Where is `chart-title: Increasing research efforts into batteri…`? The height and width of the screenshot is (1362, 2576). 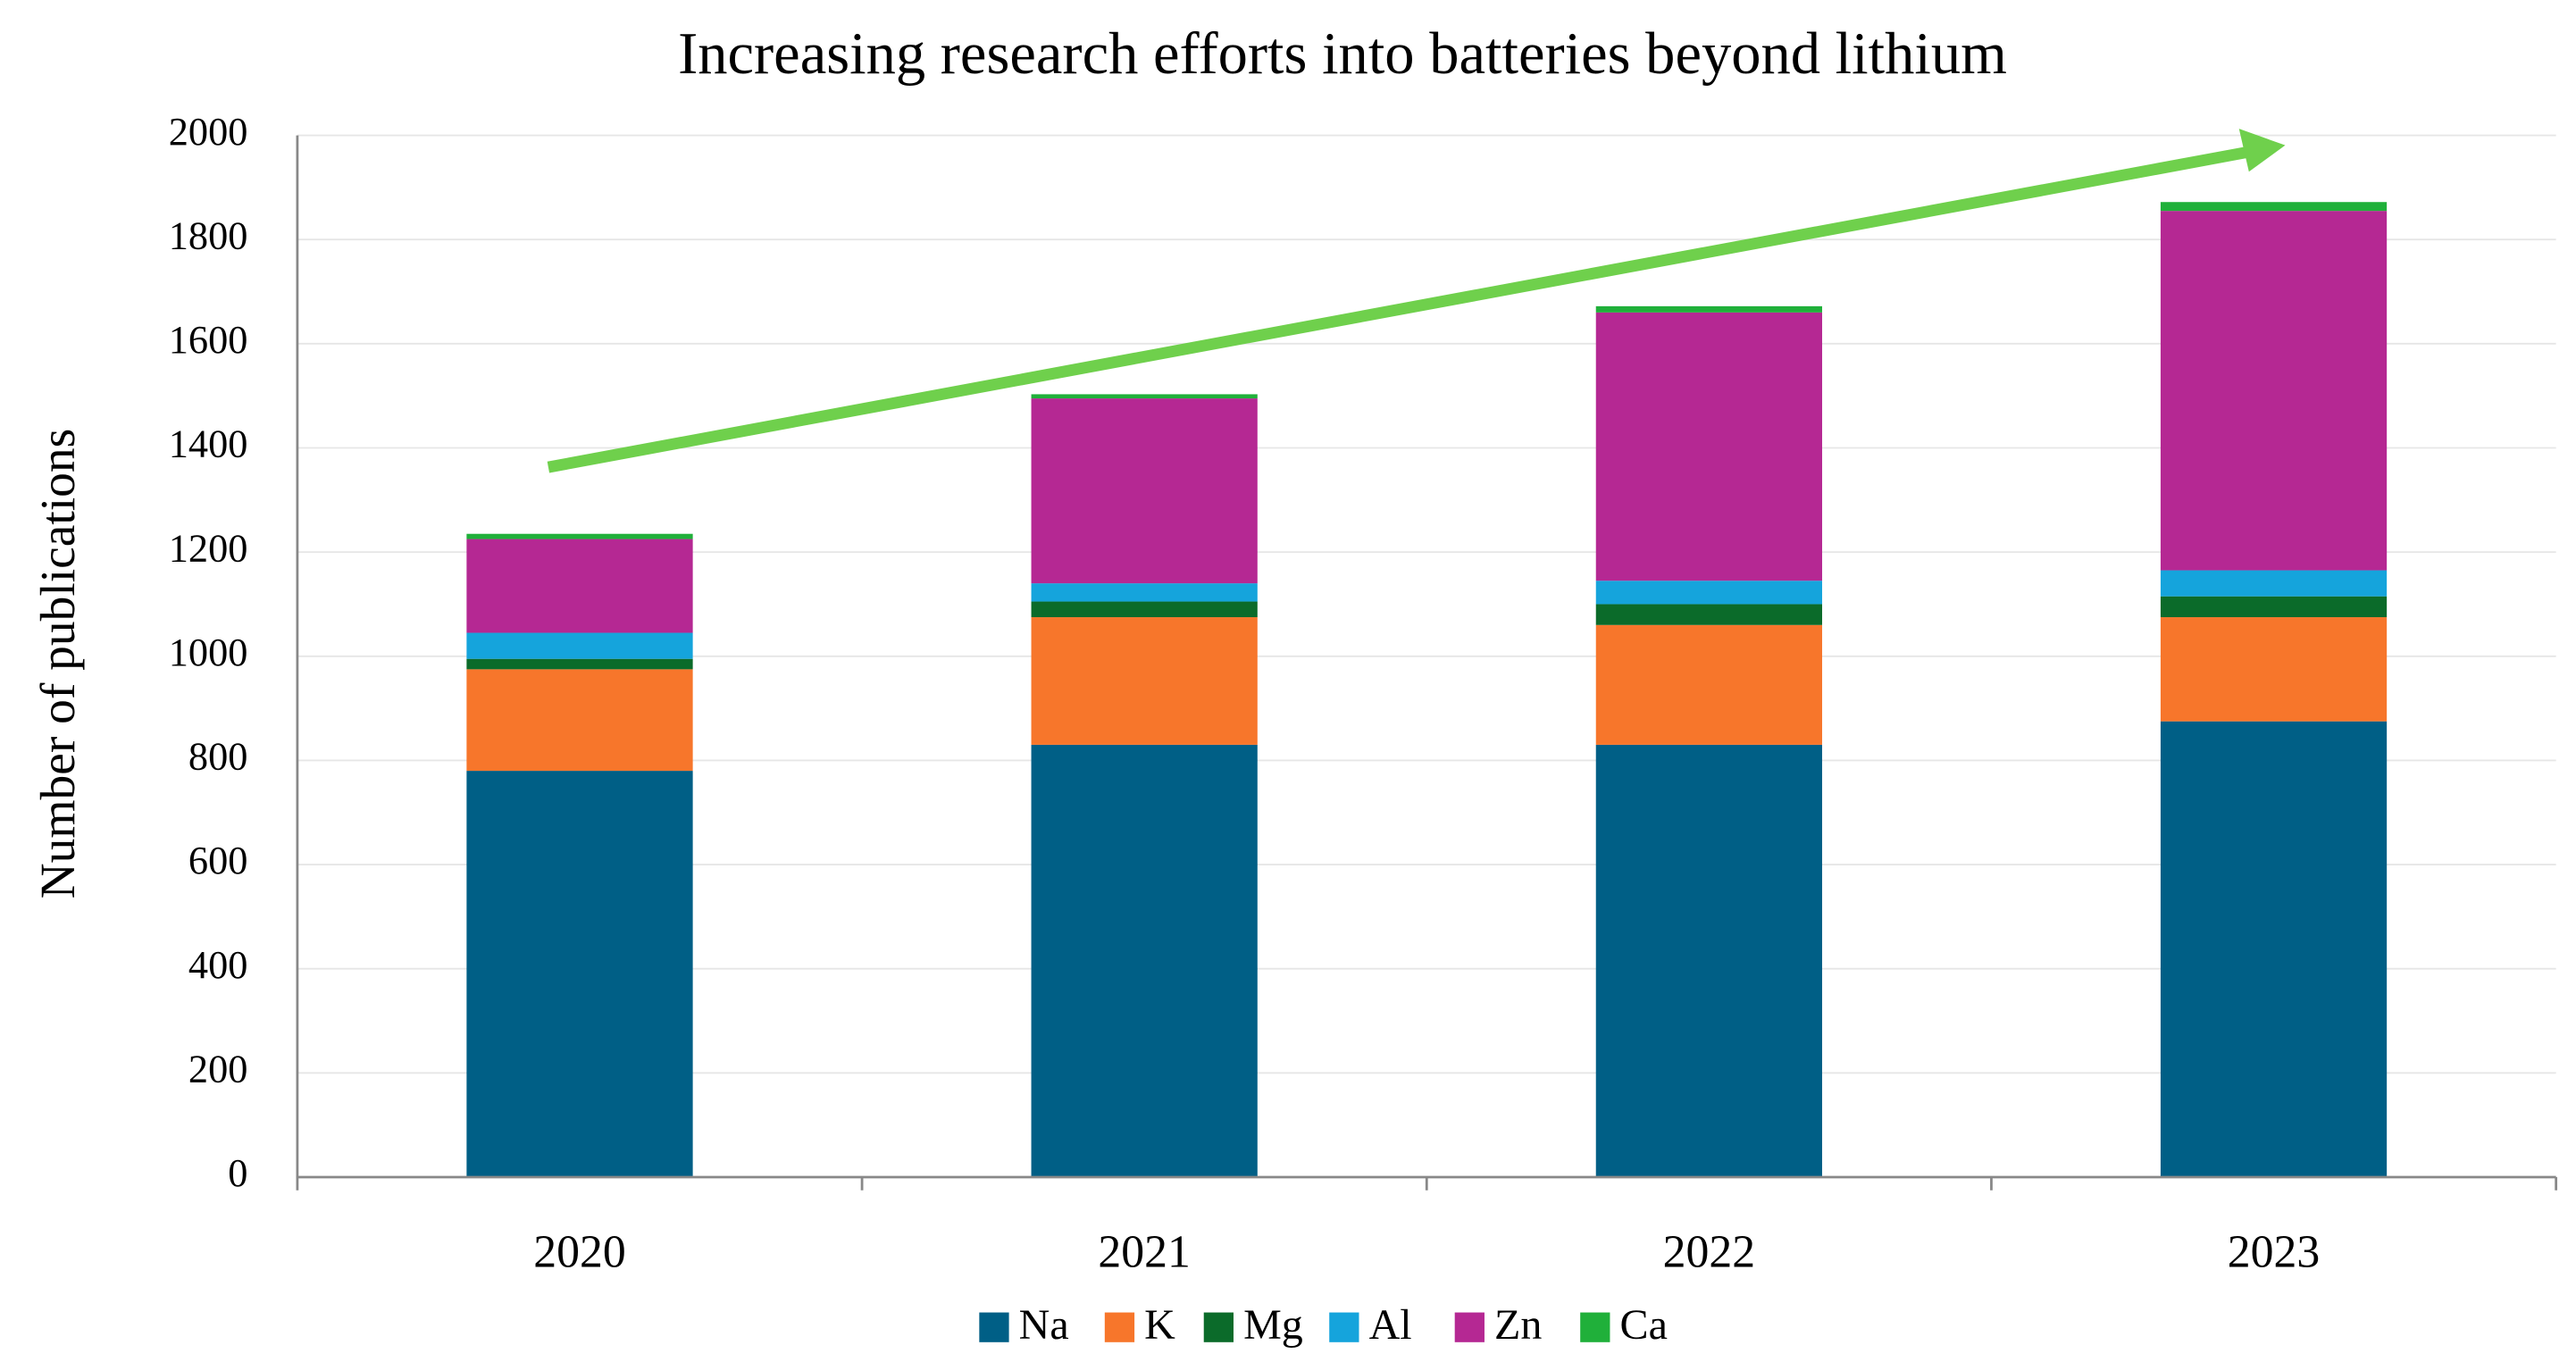 chart-title: Increasing research efforts into batteri… is located at coordinates (1343, 54).